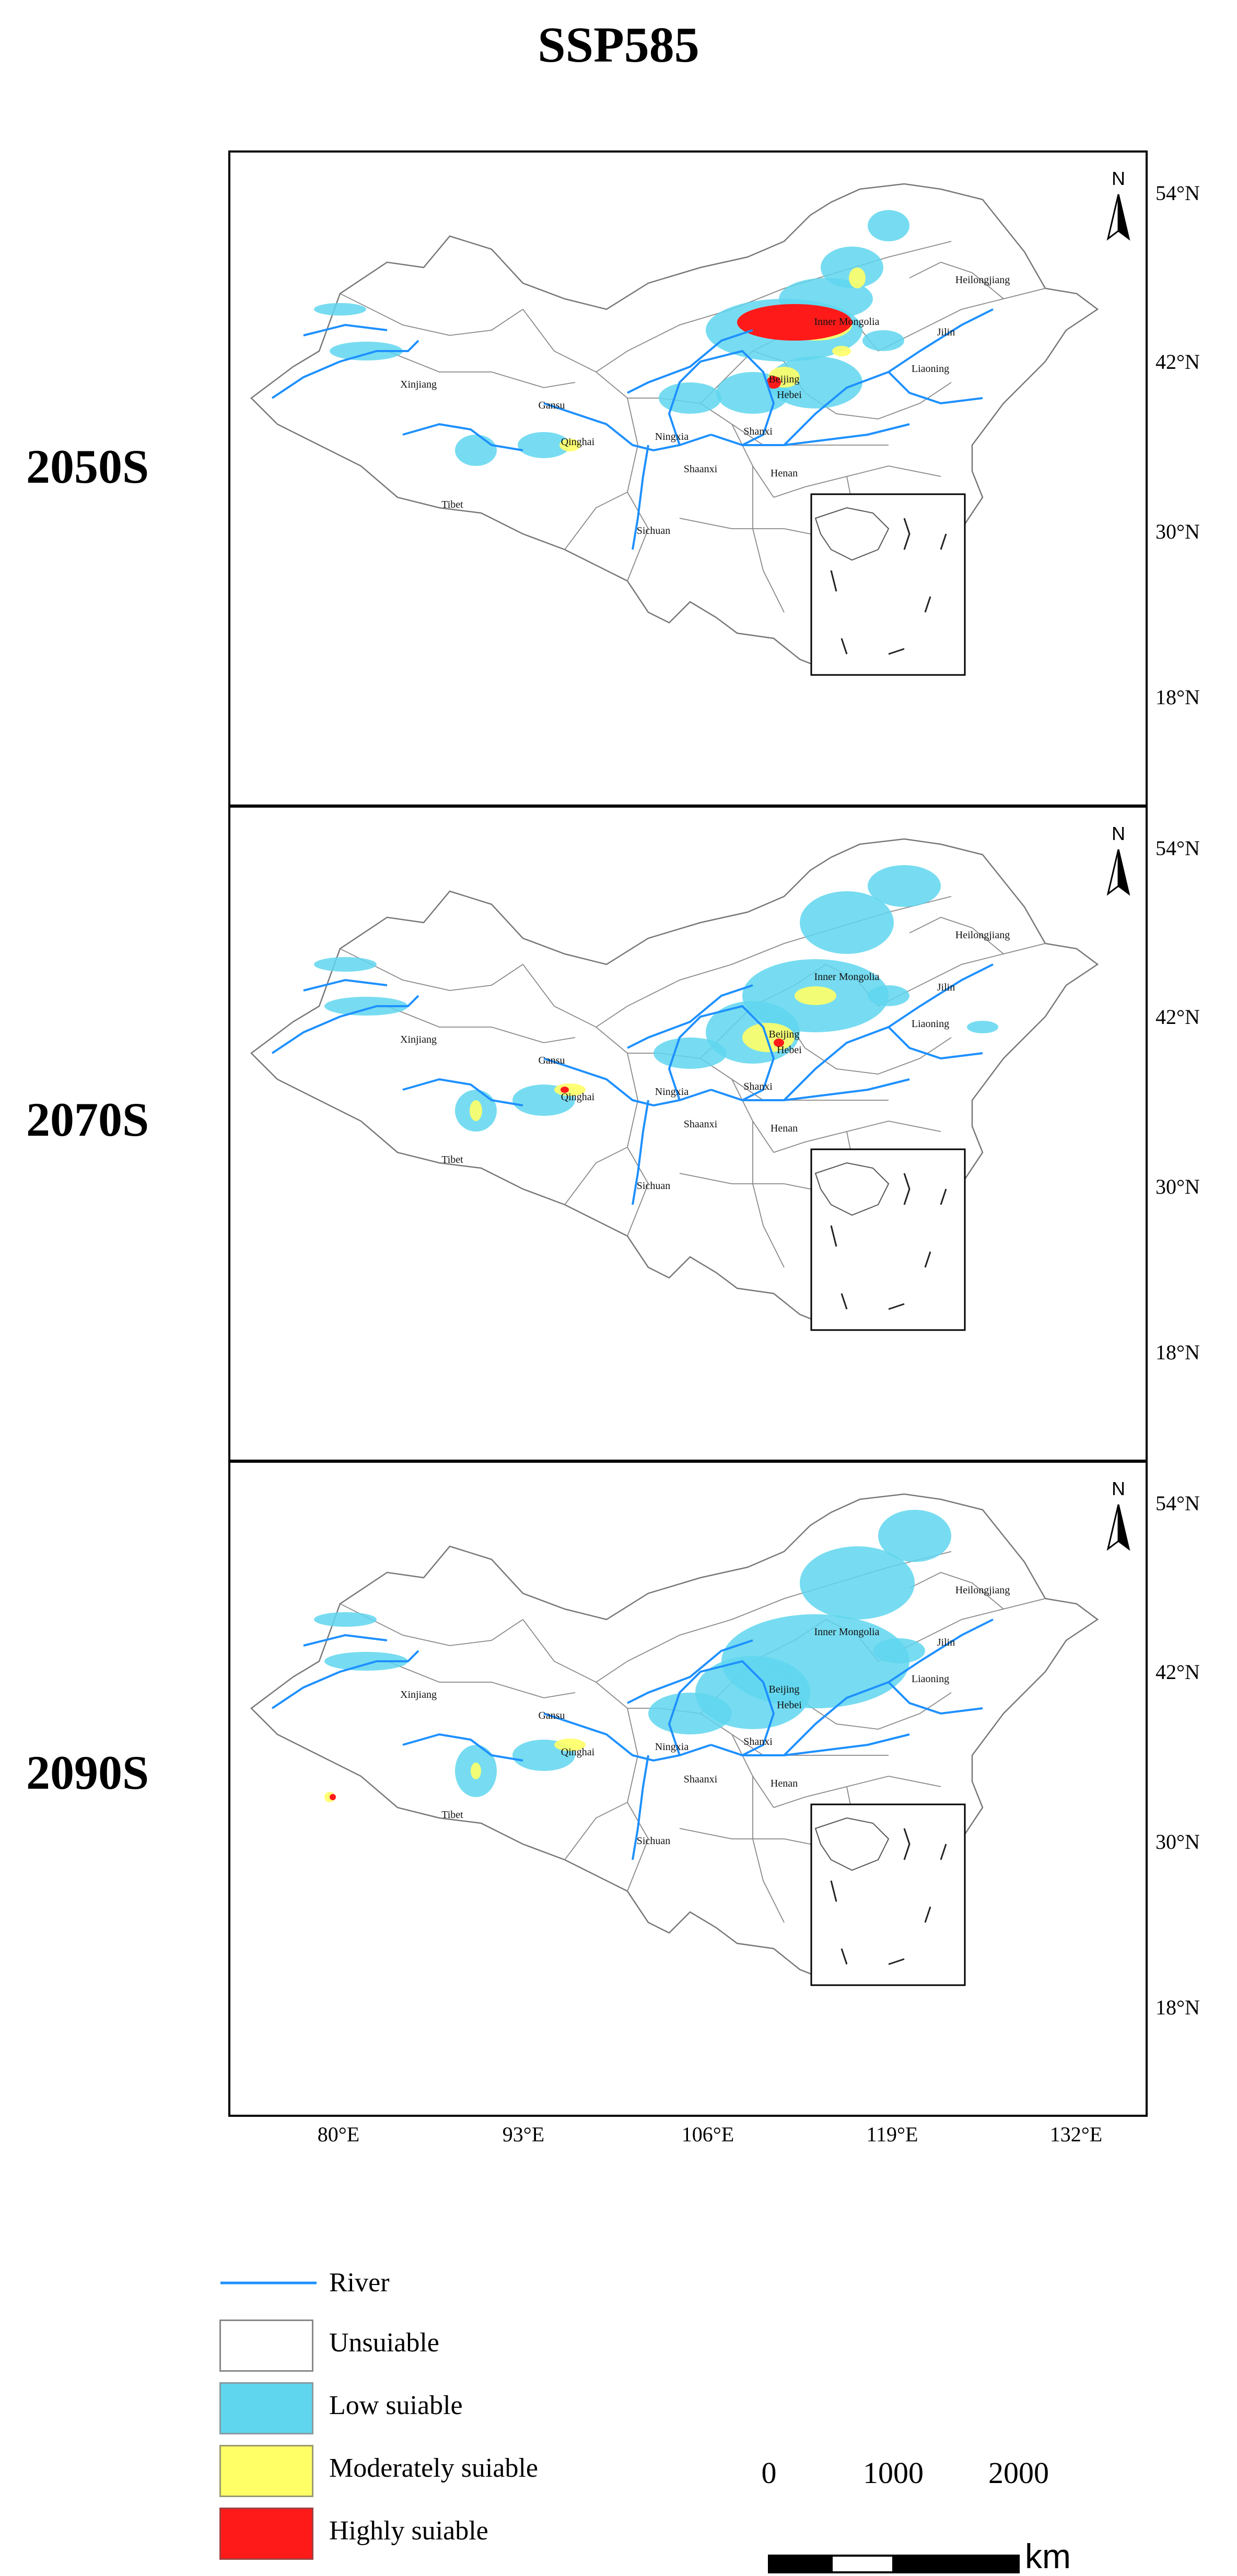 This screenshot has width=1237, height=2576. Describe the element at coordinates (784, 1689) in the screenshot. I see `province-label: Beijing` at that location.